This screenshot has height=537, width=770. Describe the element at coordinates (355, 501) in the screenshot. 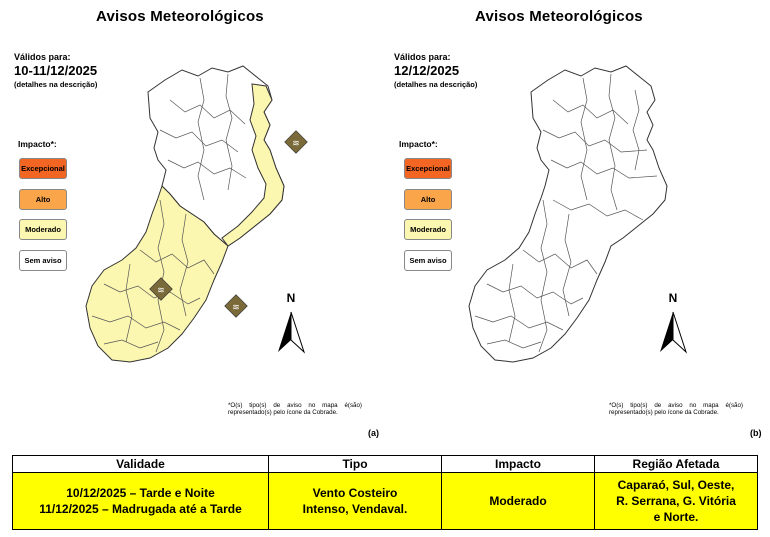

I see `cell-tipo: Vento Costeiro Intenso, Vendaval.` at that location.